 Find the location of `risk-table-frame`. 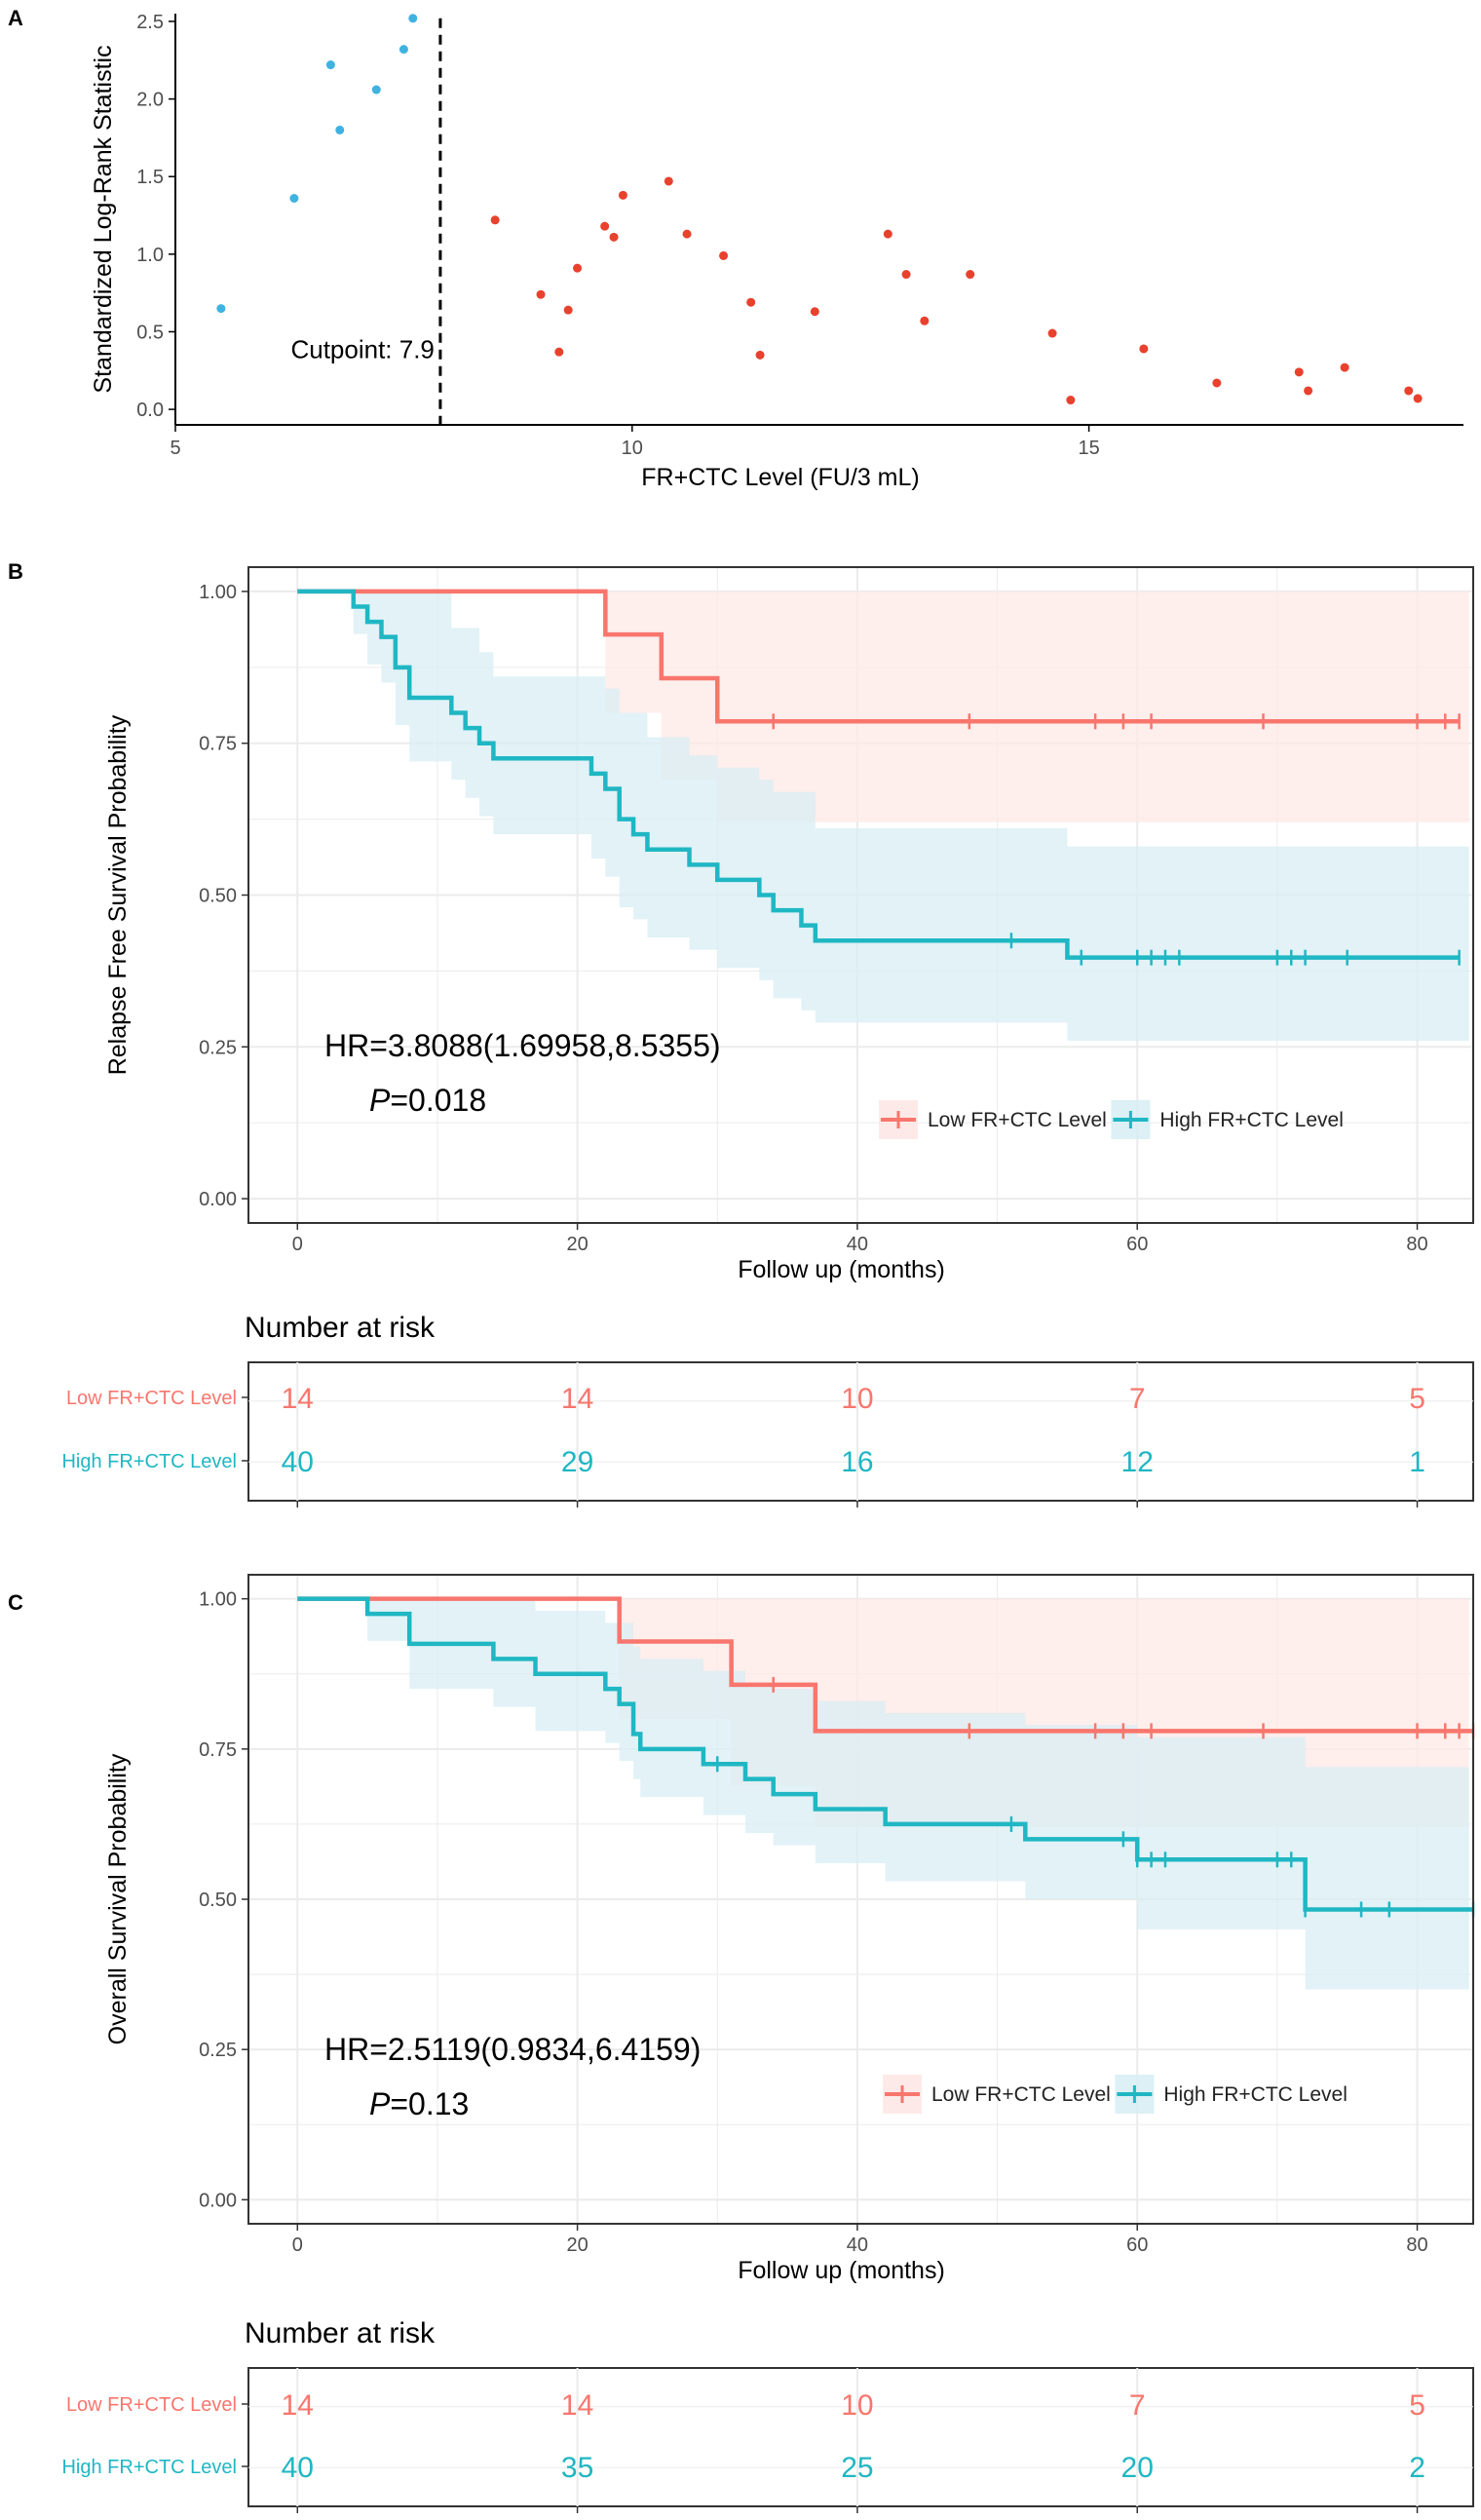

risk-table-frame is located at coordinates (860, 1431).